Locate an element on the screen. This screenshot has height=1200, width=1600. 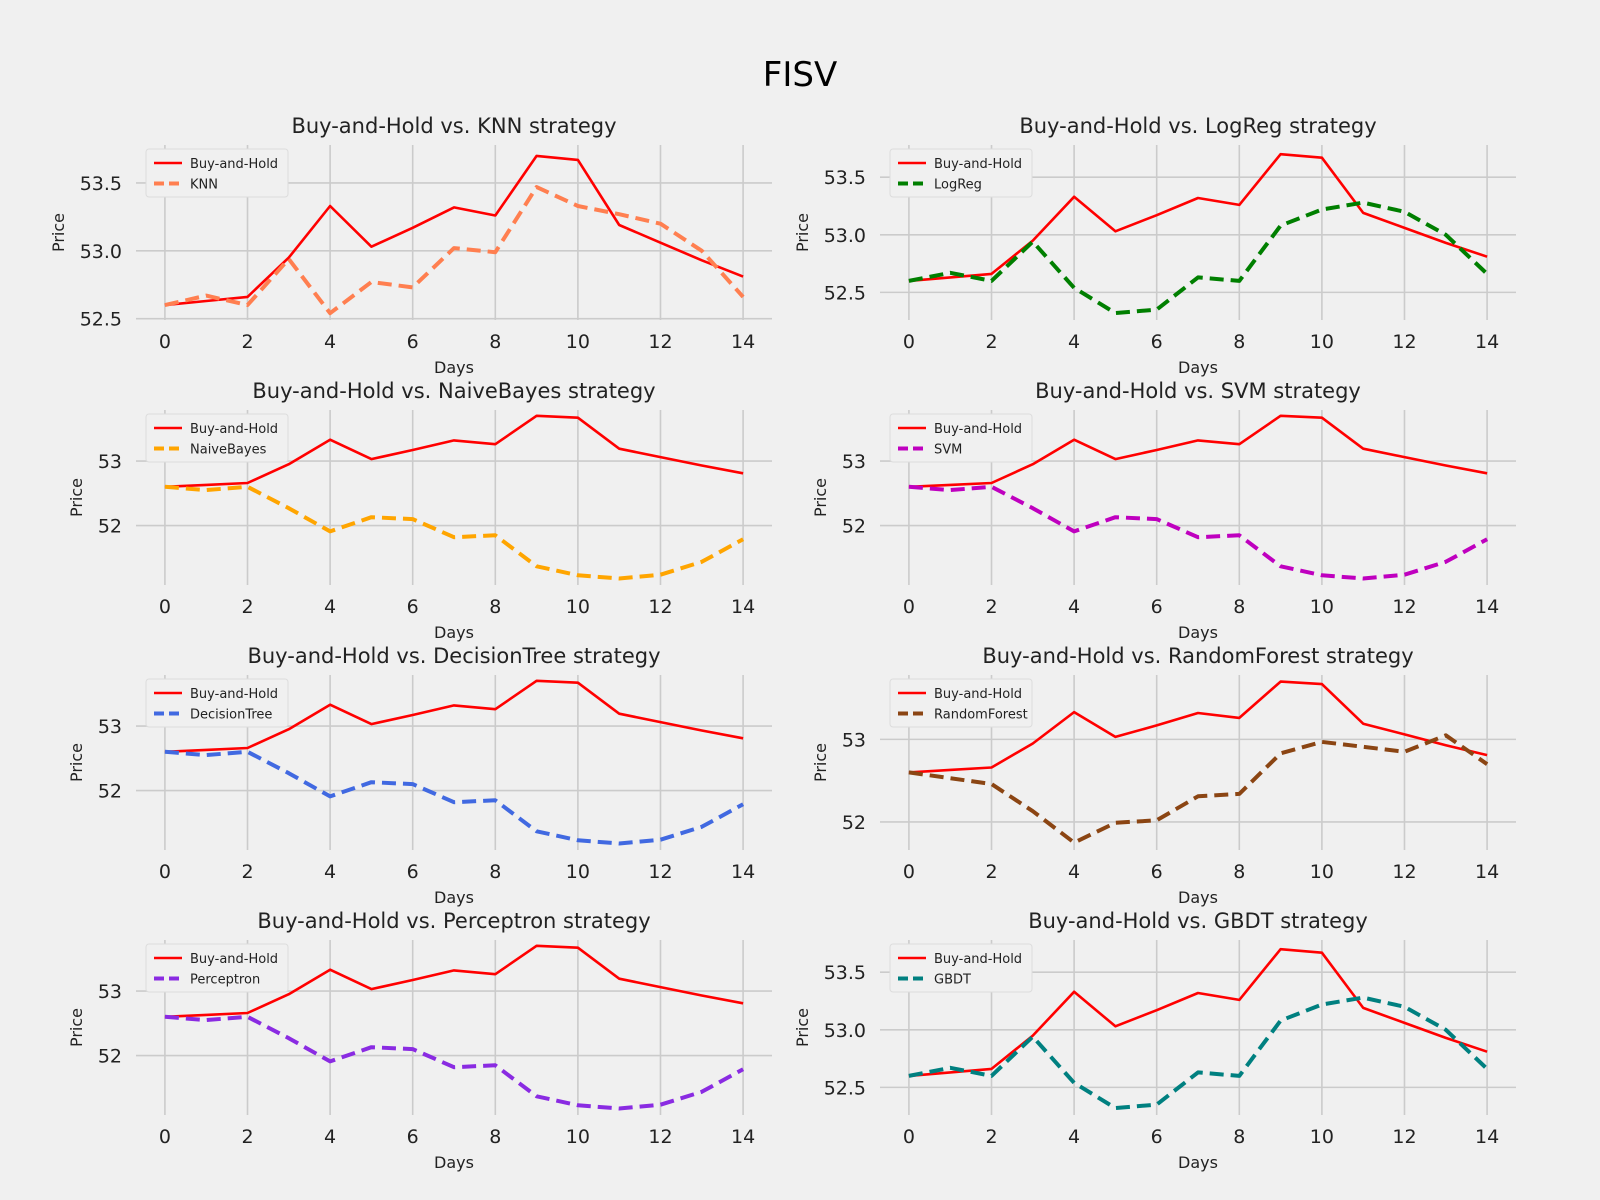
legend-label: NaiveBayes is located at coordinates (228, 450).